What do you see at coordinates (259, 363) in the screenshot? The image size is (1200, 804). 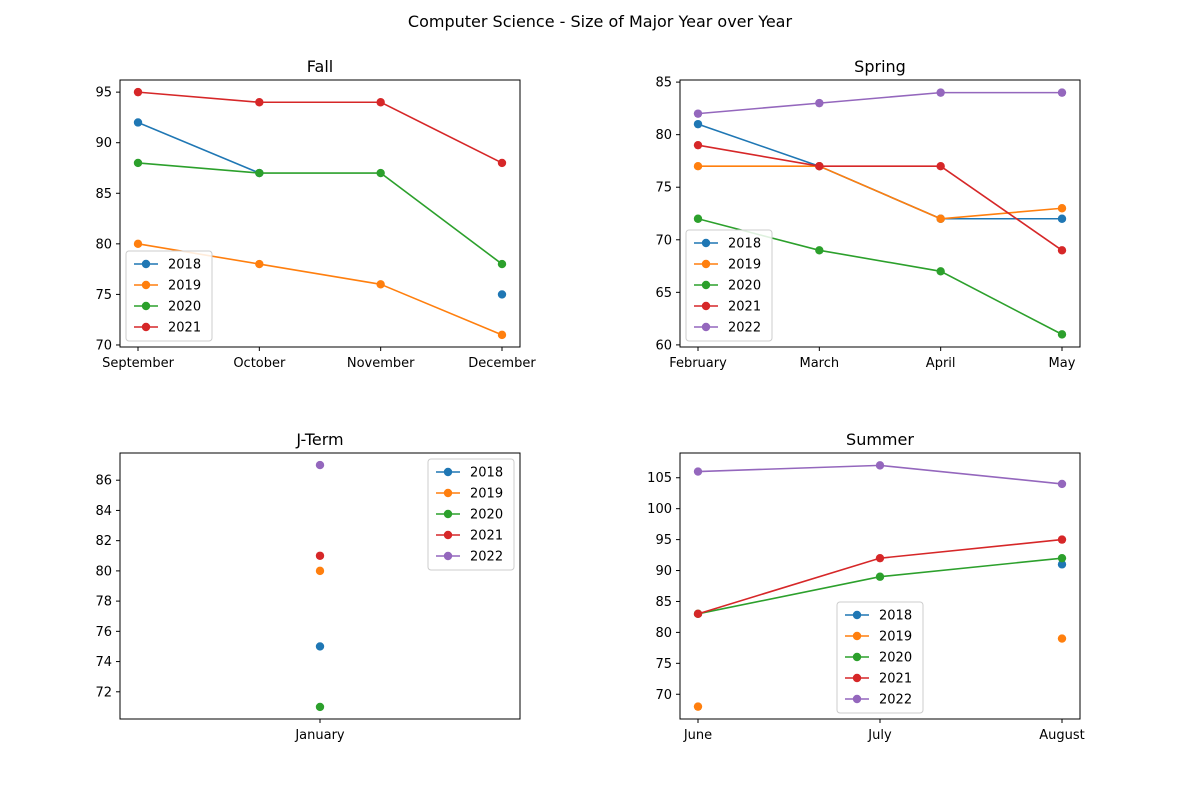 I see `x-tick-label: October` at bounding box center [259, 363].